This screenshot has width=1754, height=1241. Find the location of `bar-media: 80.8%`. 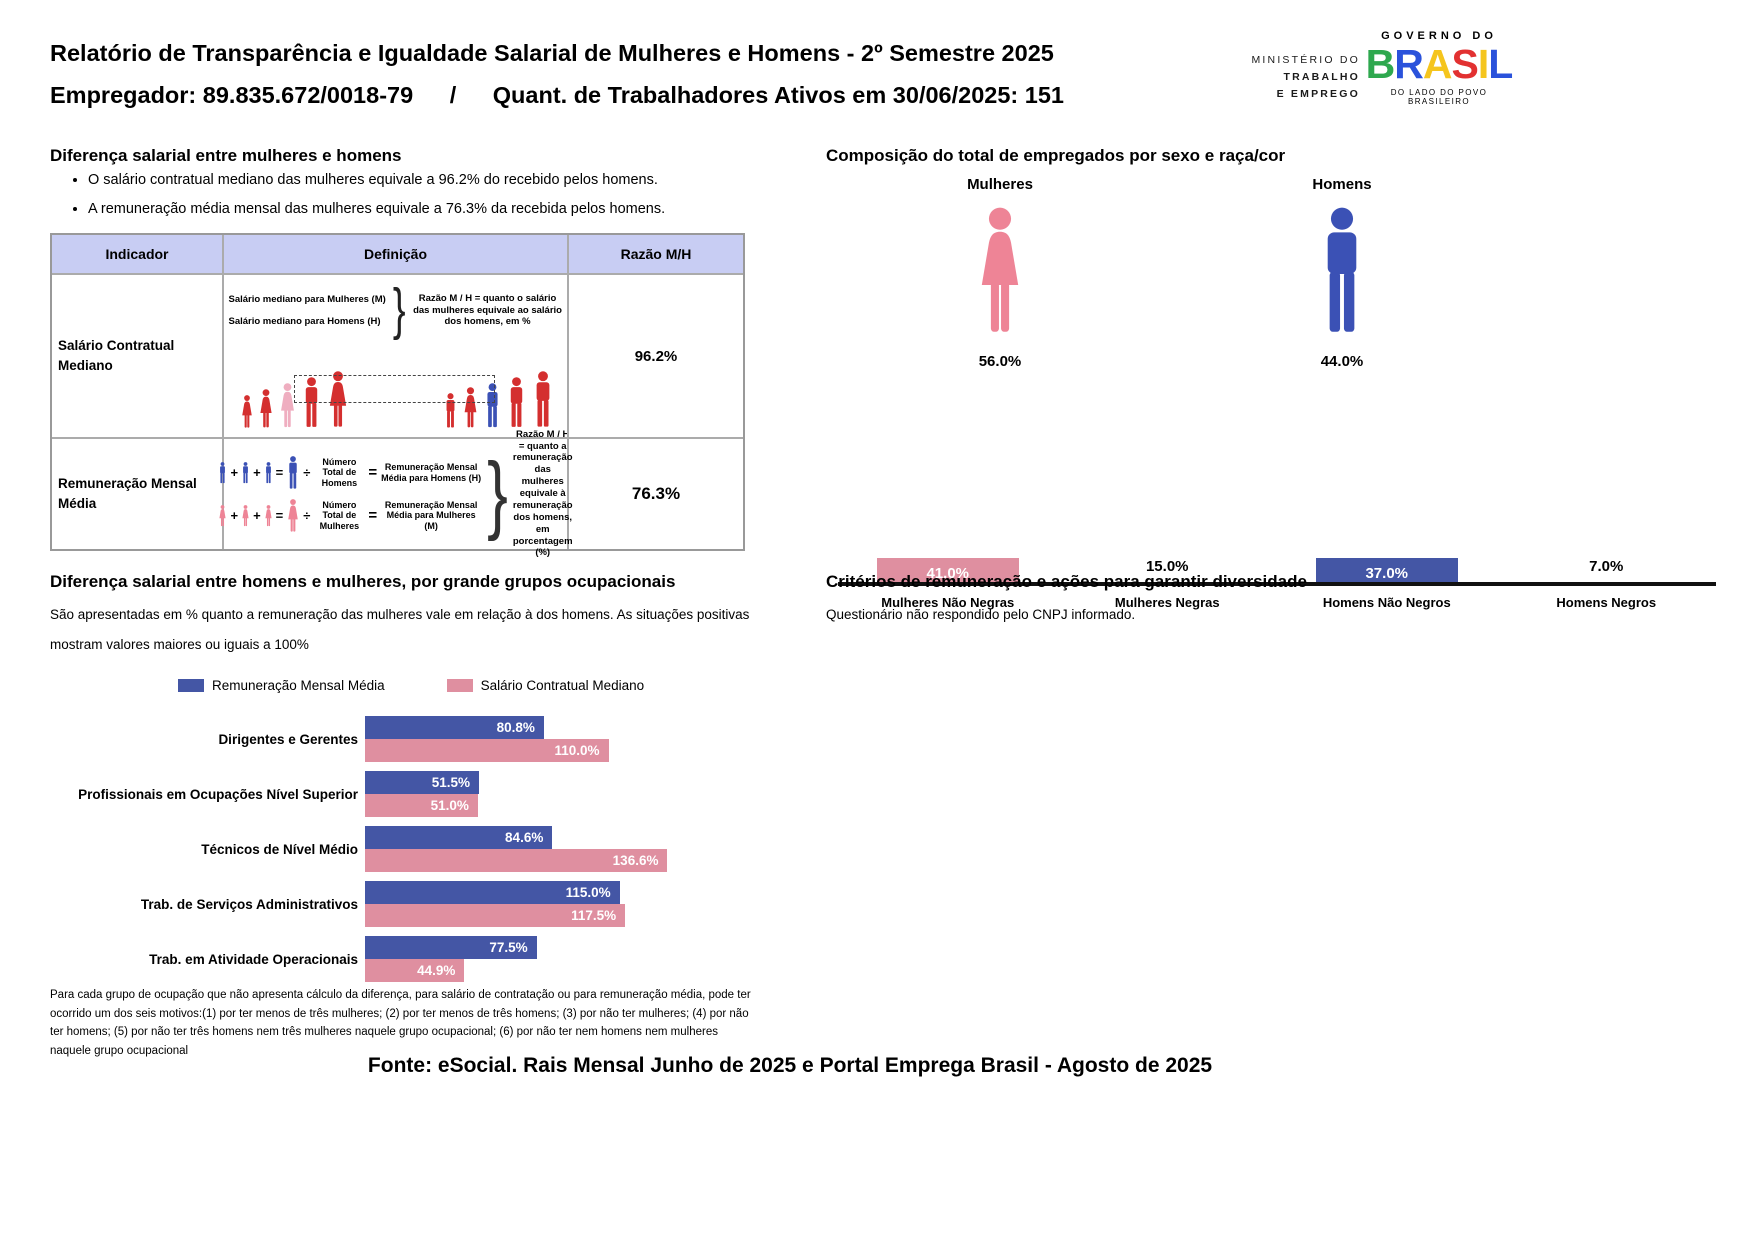

bar-media: 80.8% is located at coordinates (454, 727).